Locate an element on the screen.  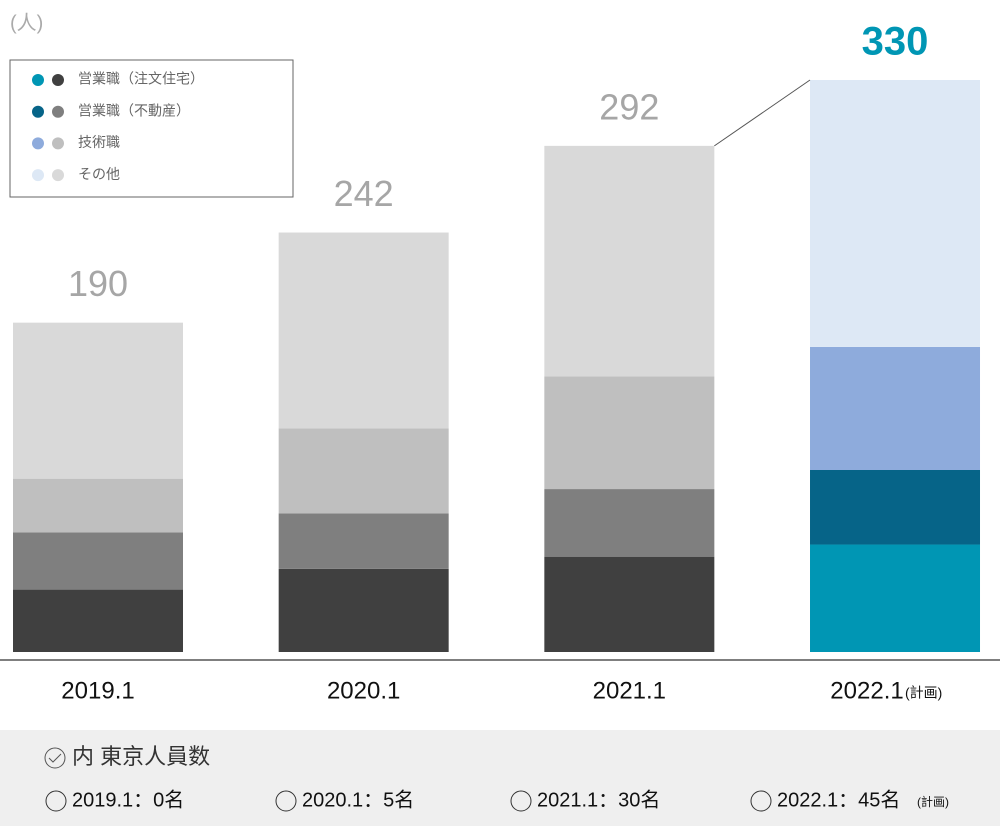
check-icon is located at coordinates (55, 758).